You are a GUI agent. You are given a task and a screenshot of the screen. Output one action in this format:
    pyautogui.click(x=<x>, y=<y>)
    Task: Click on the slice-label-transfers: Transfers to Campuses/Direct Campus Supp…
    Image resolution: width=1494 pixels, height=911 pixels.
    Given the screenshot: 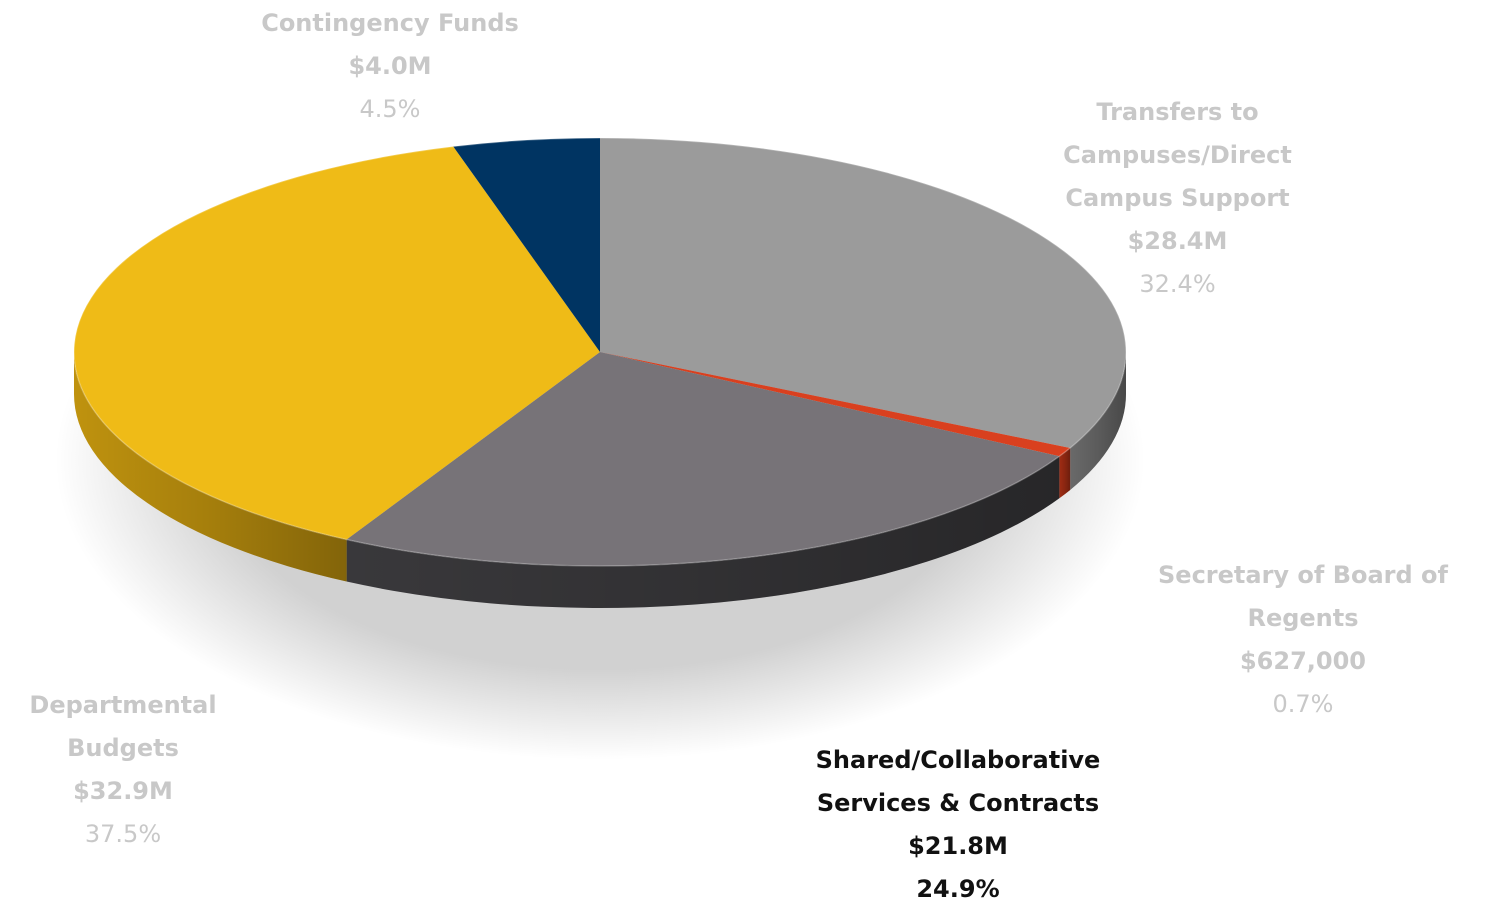 What is the action you would take?
    pyautogui.click(x=1177, y=198)
    